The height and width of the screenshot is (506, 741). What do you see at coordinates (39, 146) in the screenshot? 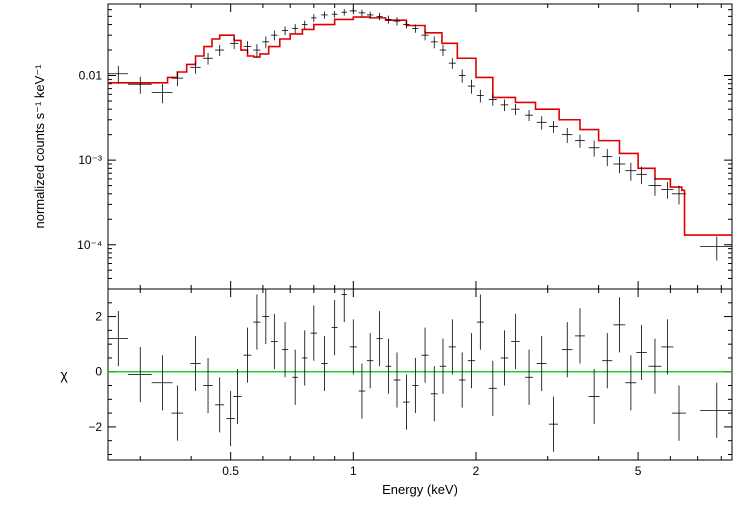
I see `spectrum-y-axis-label: normalized counts s⁻¹ keV⁻¹` at bounding box center [39, 146].